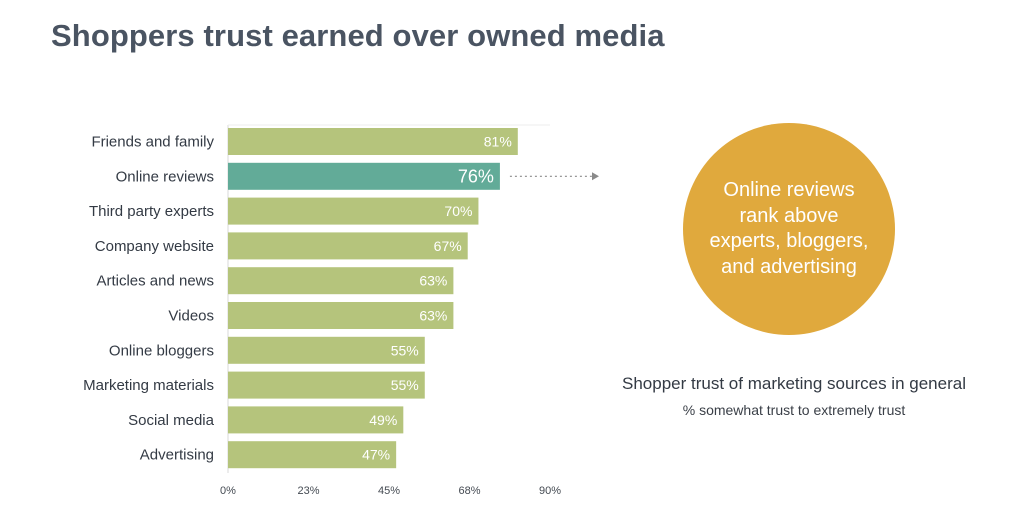 This screenshot has width=1024, height=527. What do you see at coordinates (154, 246) in the screenshot?
I see `category-label: Company website` at bounding box center [154, 246].